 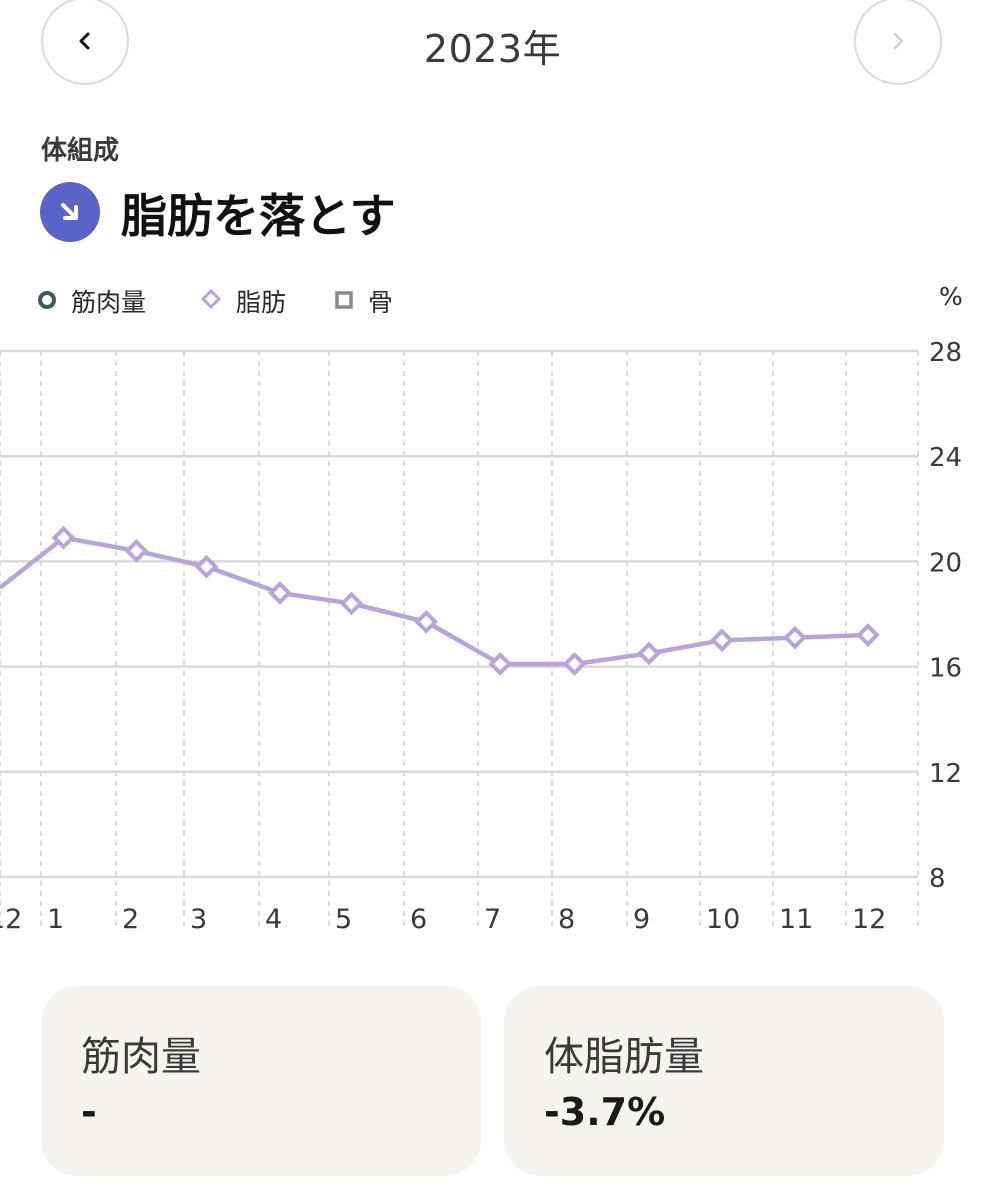 I want to click on x-tick-label: 2, so click(x=130, y=919).